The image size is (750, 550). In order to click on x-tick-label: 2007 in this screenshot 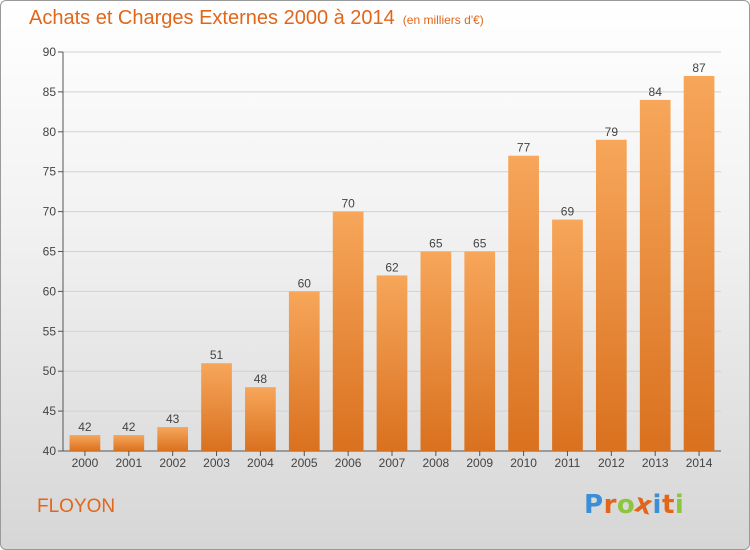, I will do `click(392, 463)`.